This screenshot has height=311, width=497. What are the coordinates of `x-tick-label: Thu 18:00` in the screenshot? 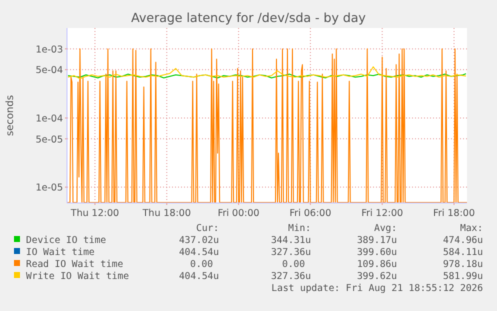 It's located at (166, 213).